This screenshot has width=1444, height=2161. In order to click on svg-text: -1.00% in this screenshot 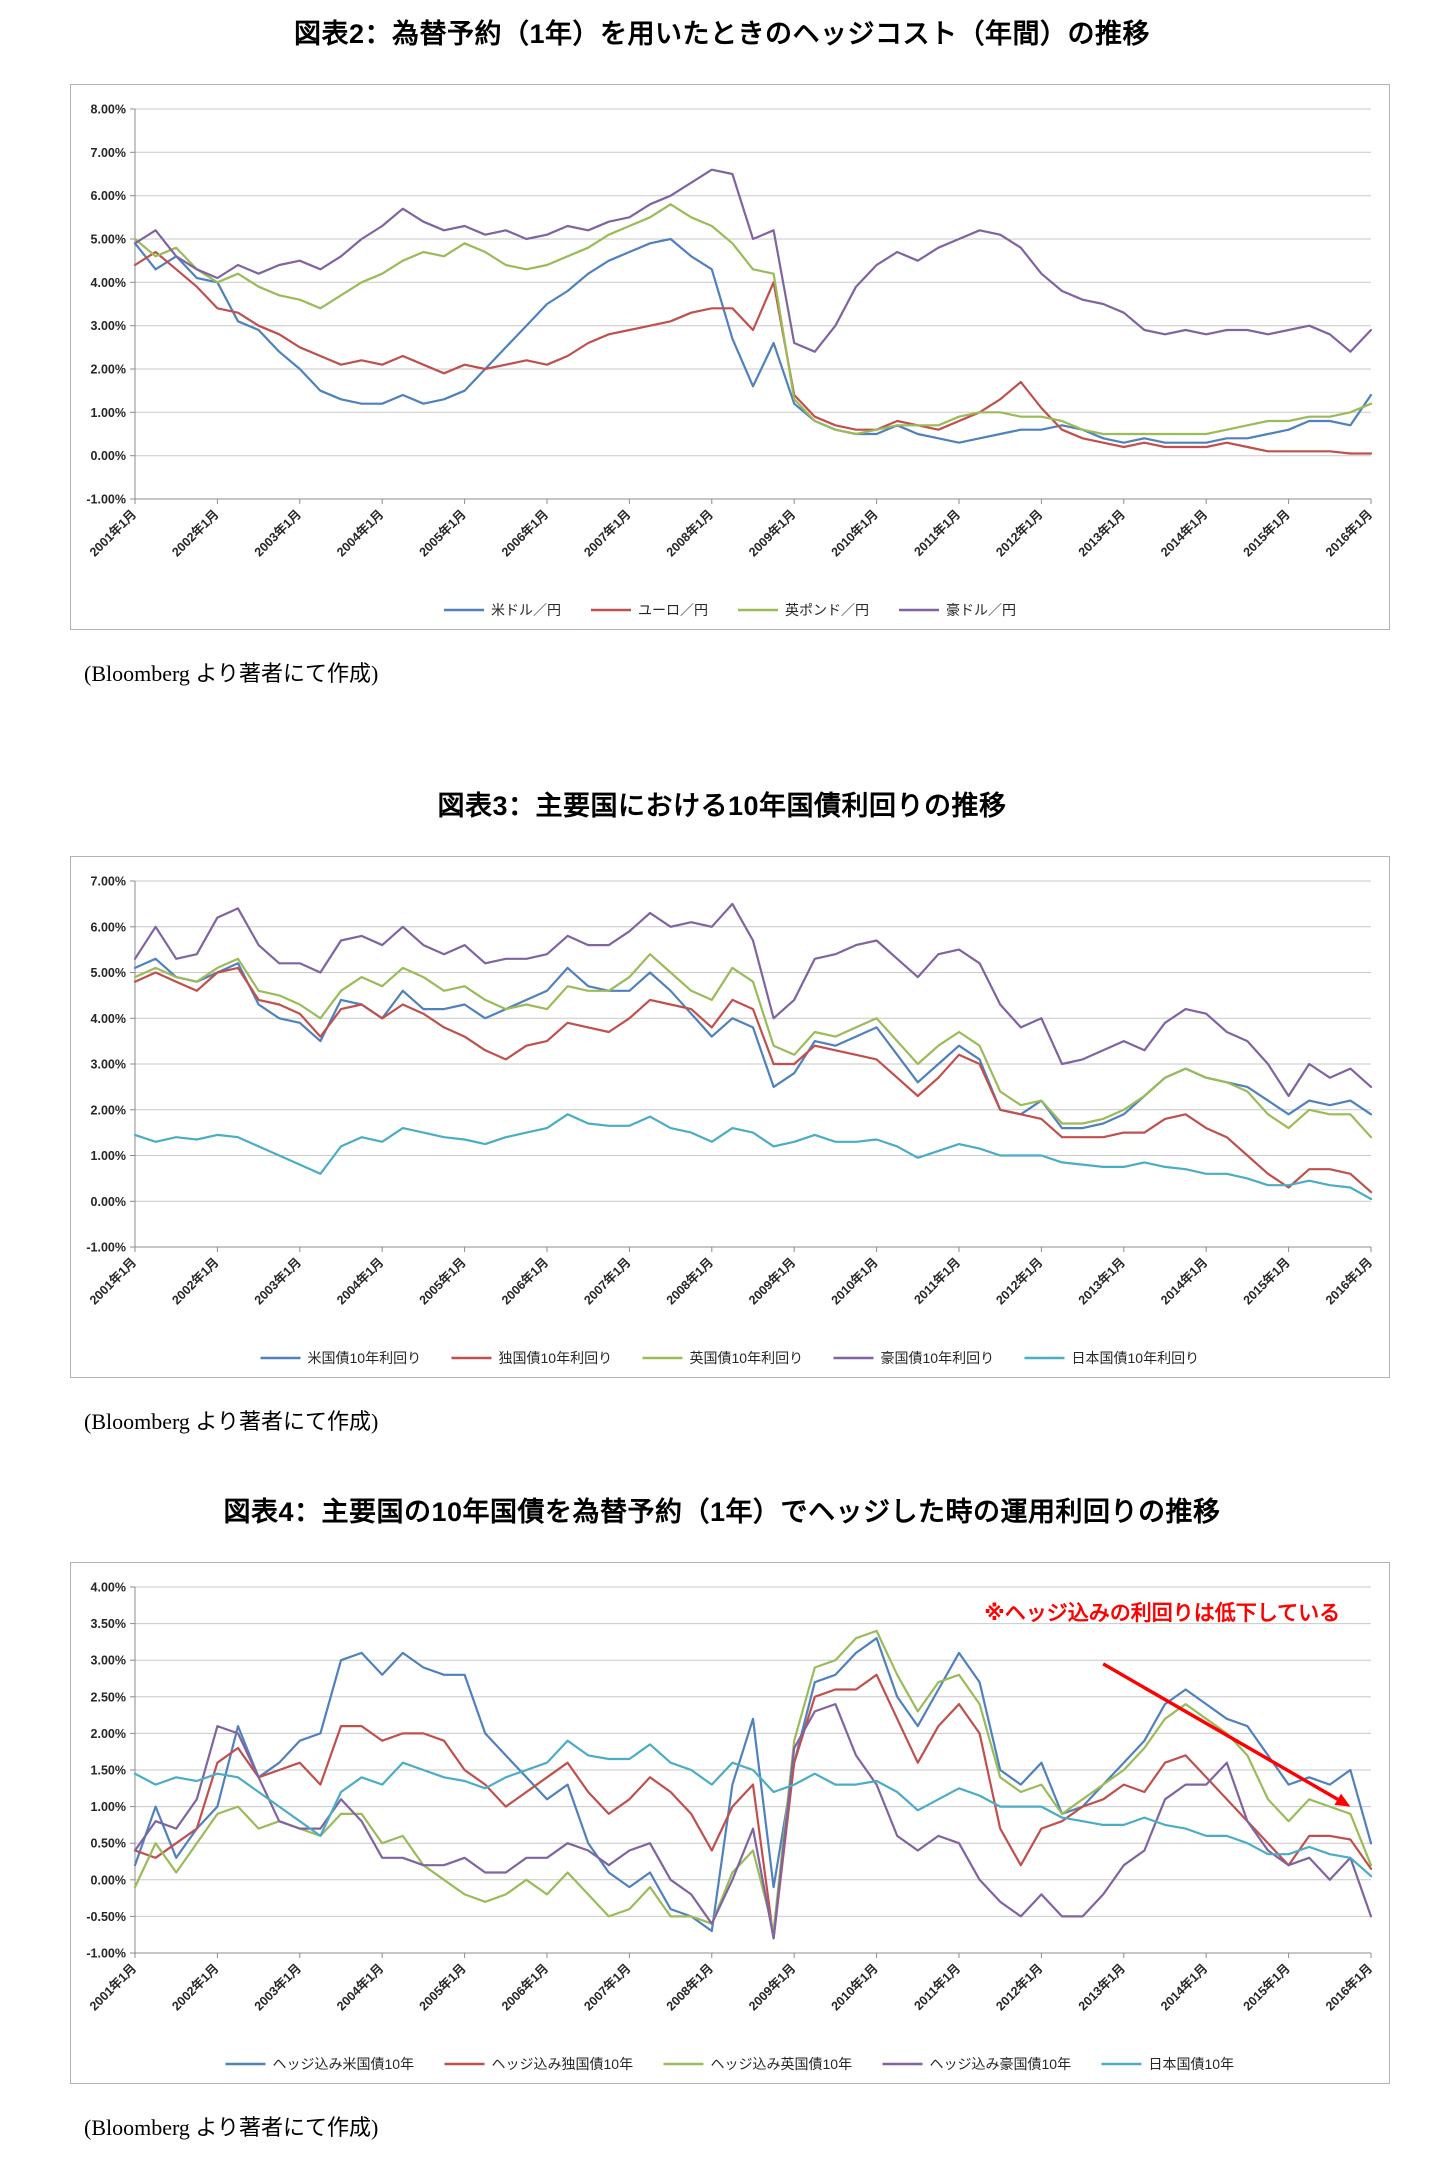, I will do `click(106, 1248)`.